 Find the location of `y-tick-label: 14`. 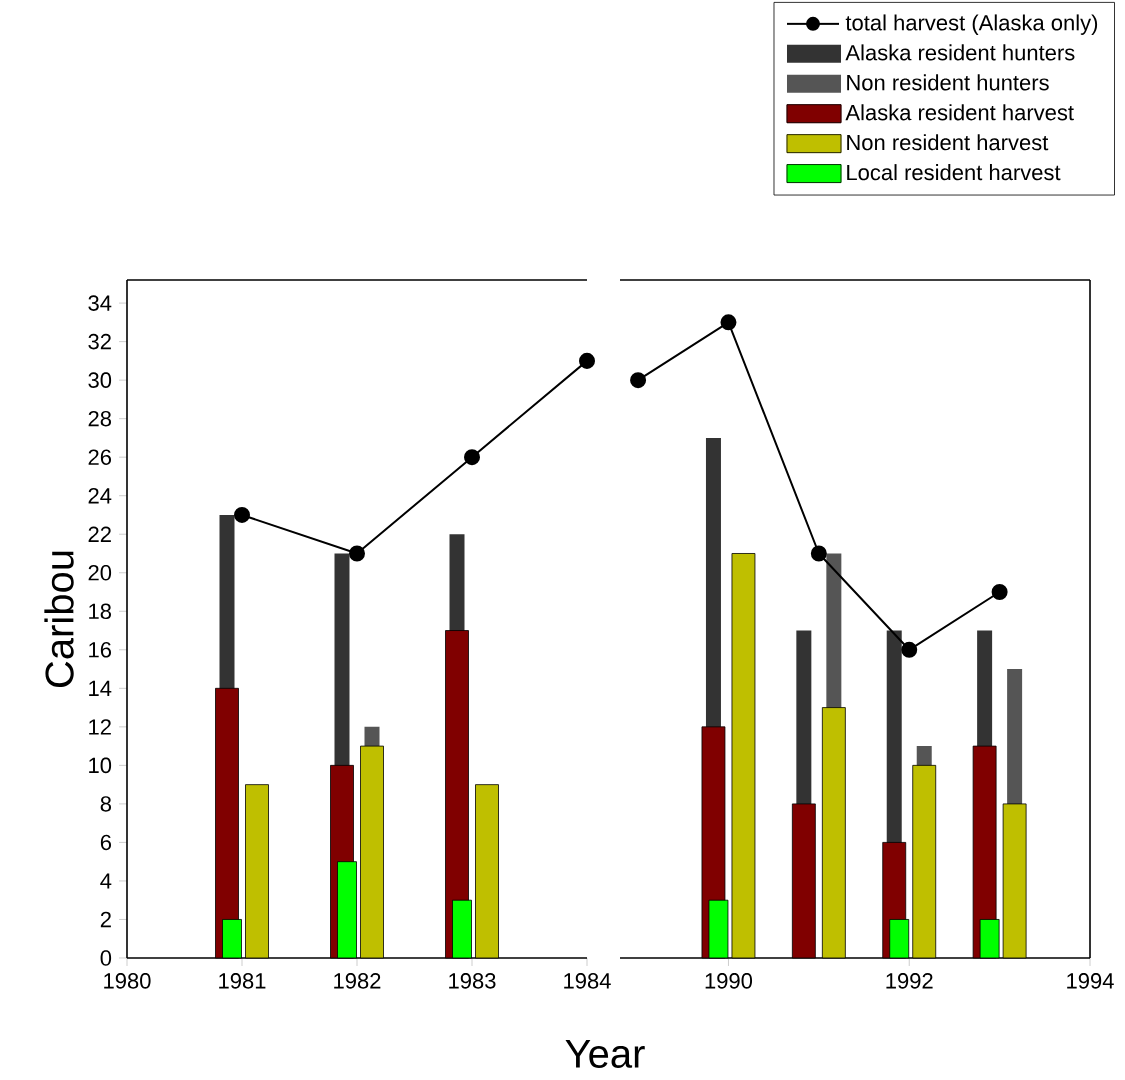

y-tick-label: 14 is located at coordinates (100, 688).